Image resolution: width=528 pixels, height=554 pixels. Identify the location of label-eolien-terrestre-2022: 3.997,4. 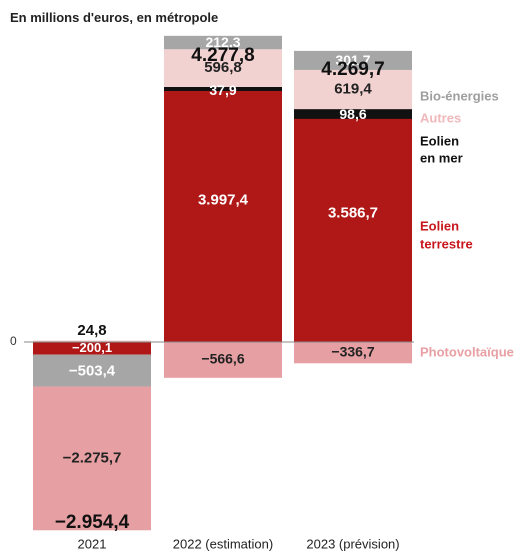
(223, 200).